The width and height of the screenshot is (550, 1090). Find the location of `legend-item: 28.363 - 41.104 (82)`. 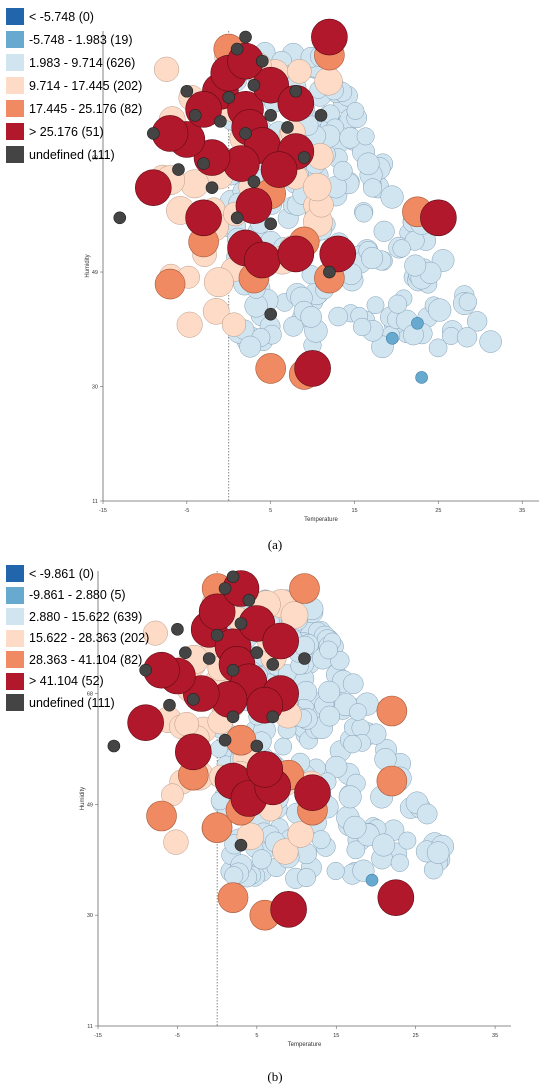

legend-item: 28.363 - 41.104 (82) is located at coordinates (77, 660).